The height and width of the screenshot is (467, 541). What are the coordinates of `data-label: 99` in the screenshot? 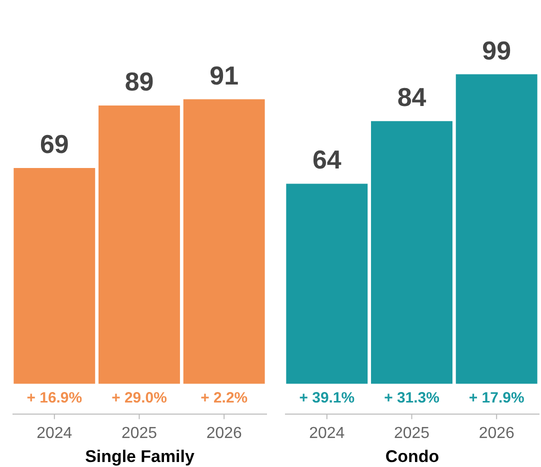 It's located at (497, 51).